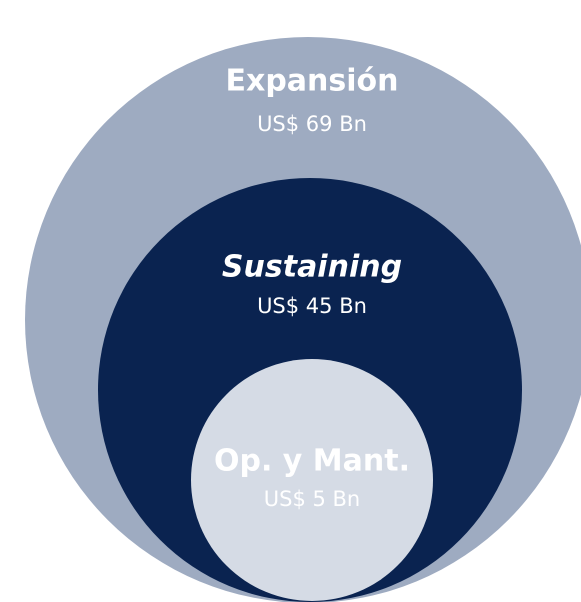 The height and width of the screenshot is (602, 581). I want to click on node-value: US$ 69 Bn, so click(312, 124).